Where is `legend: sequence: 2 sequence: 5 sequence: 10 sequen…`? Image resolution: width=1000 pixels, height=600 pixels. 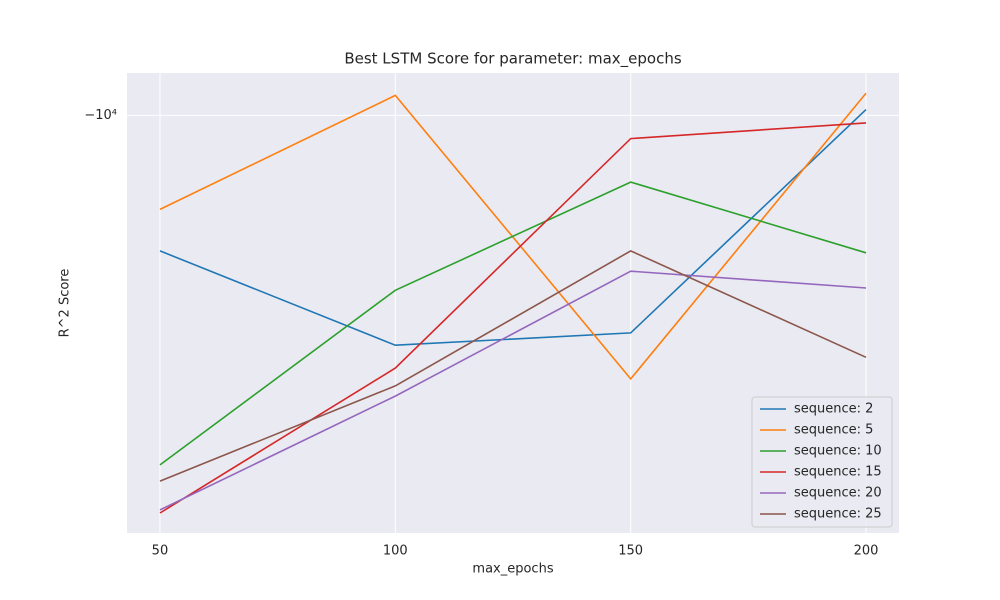
legend: sequence: 2 sequence: 5 sequence: 10 sequen… is located at coordinates (822, 462).